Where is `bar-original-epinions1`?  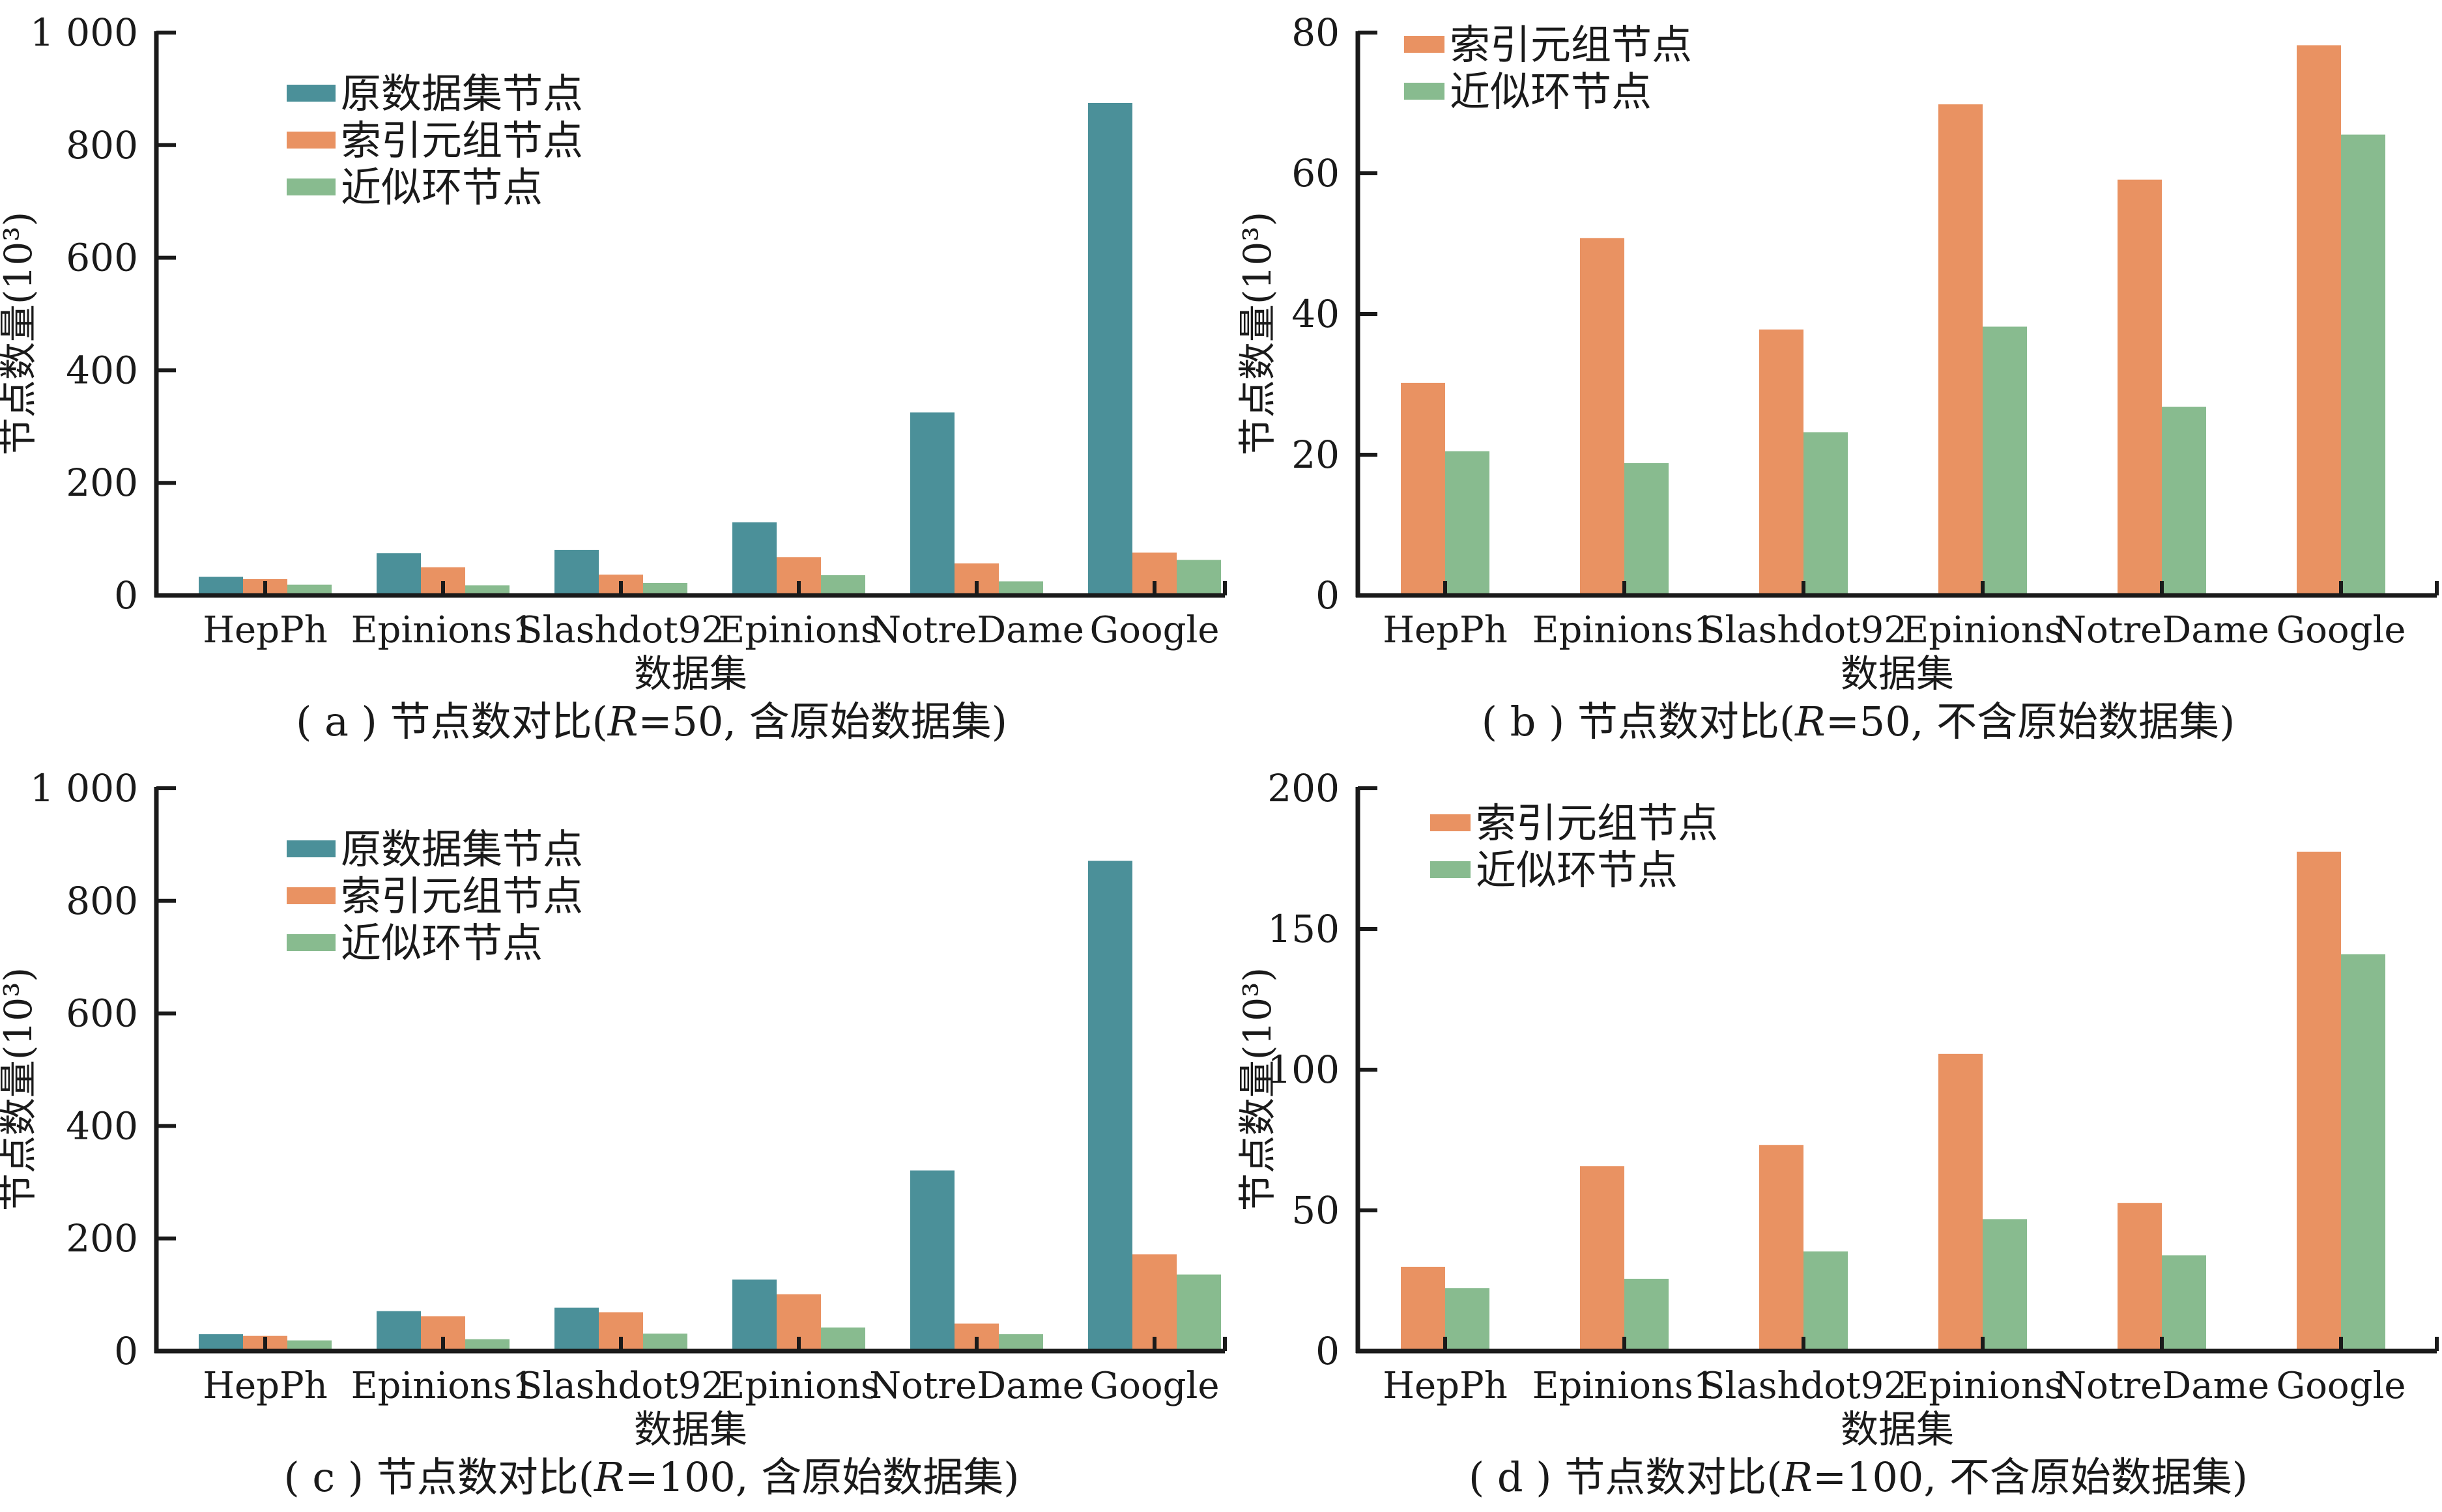 bar-original-epinions1 is located at coordinates (399, 574).